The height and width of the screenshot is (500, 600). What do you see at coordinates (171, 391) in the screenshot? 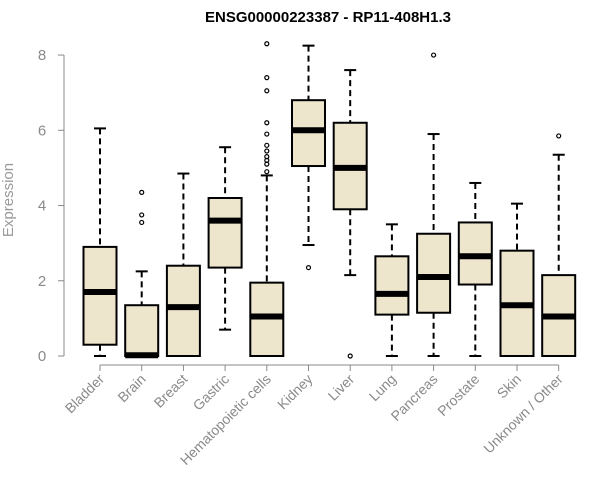
I see `x-tick-label: Breast` at bounding box center [171, 391].